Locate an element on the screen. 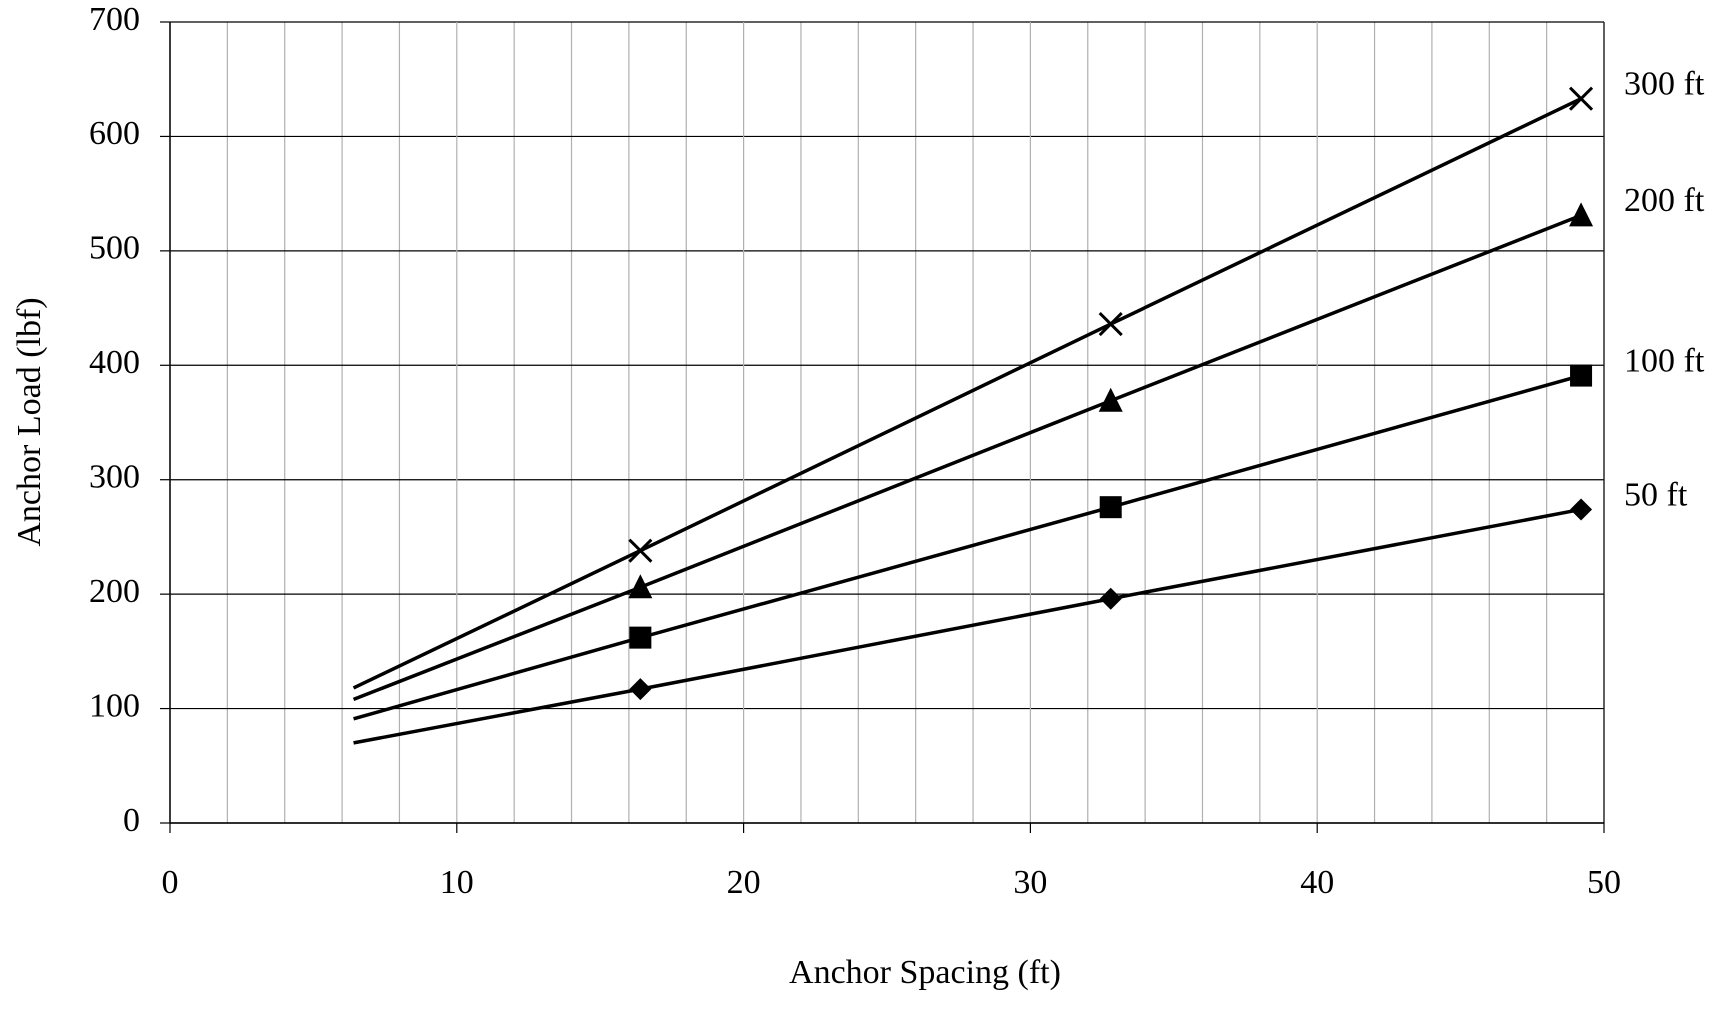 This screenshot has height=1018, width=1722. series-label: 200 ft is located at coordinates (1664, 200).